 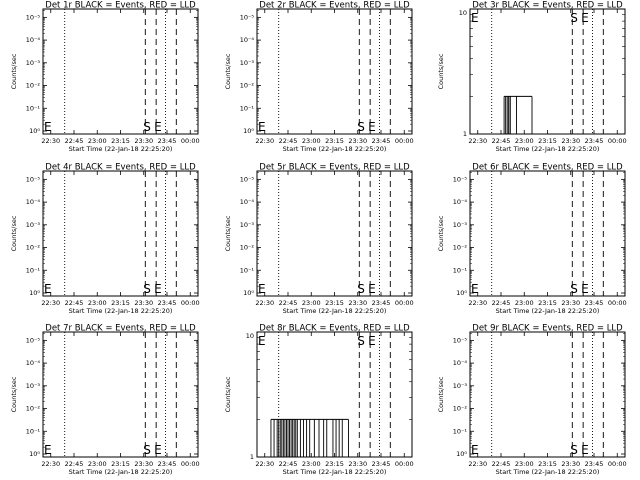 I want to click on y-tick-label: 1, so click(x=252, y=457).